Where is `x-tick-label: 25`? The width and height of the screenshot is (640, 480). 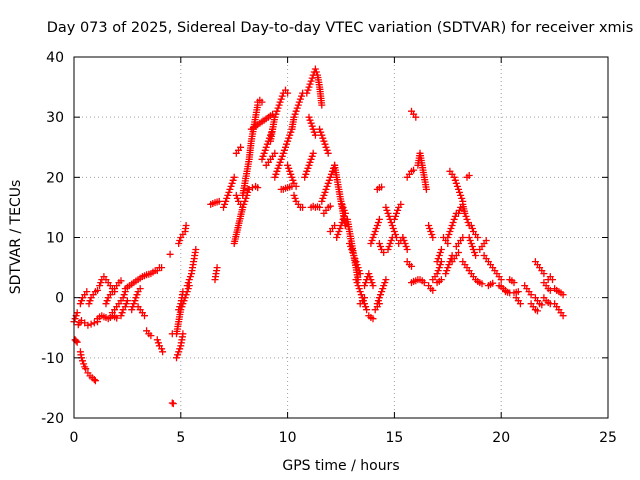
x-tick-label: 25 is located at coordinates (608, 438).